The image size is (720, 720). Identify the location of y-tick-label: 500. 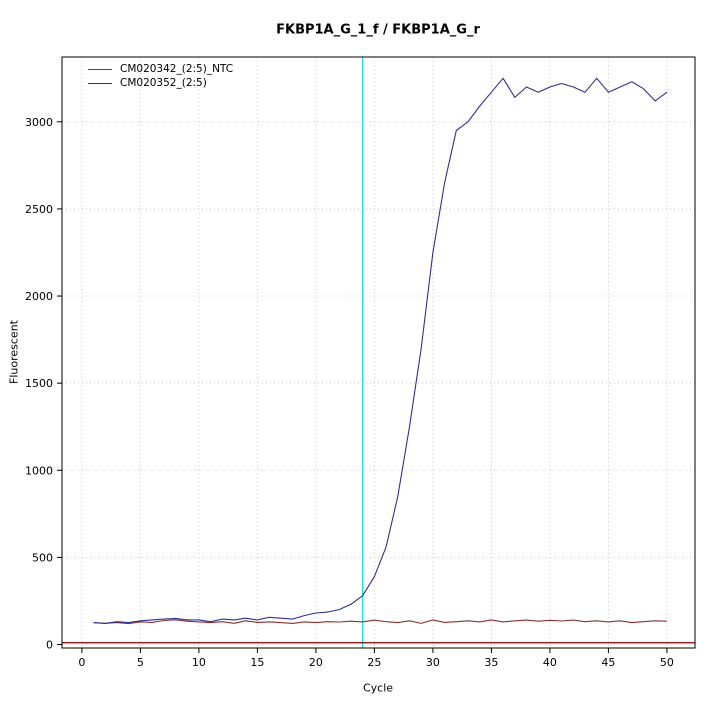
(42, 557).